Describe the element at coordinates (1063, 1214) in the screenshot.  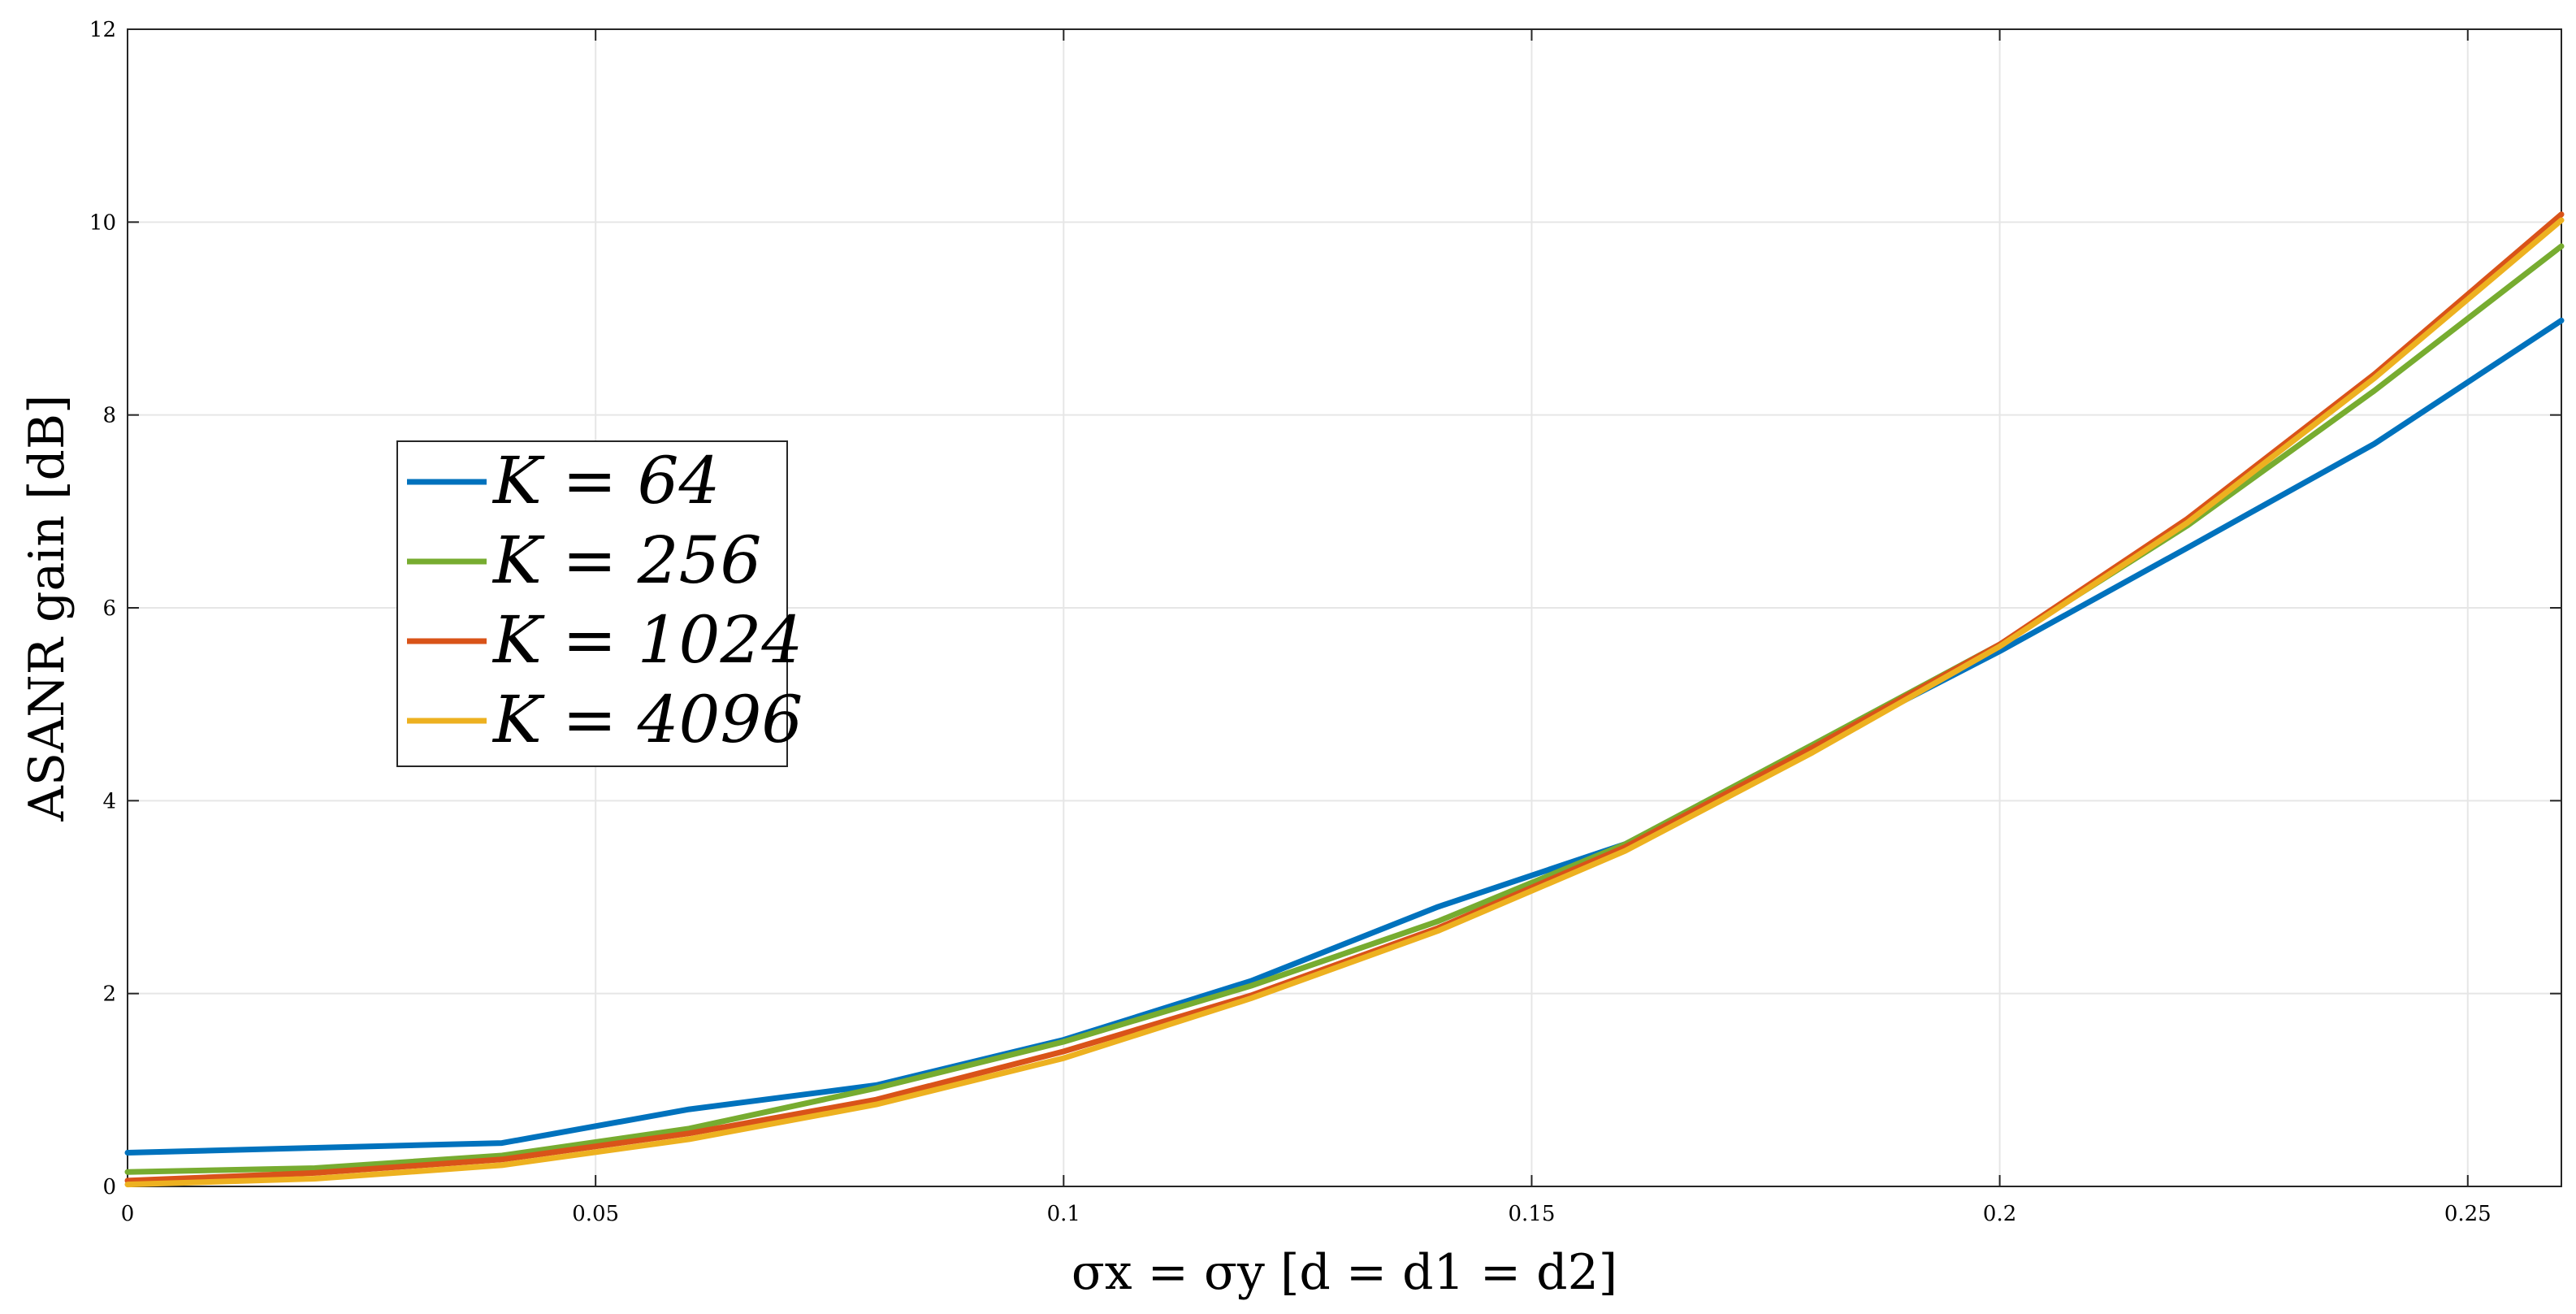
I see `x-tick-label: 0.1` at that location.